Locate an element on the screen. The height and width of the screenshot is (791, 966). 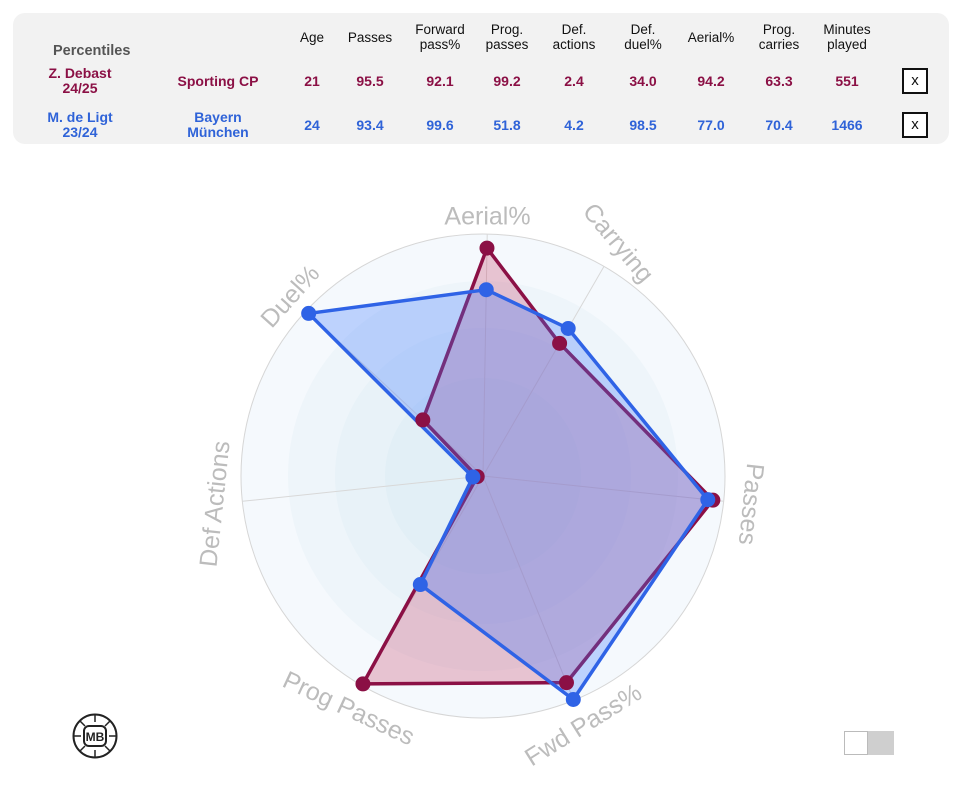
column-header-line2: played is located at coordinates (847, 44).